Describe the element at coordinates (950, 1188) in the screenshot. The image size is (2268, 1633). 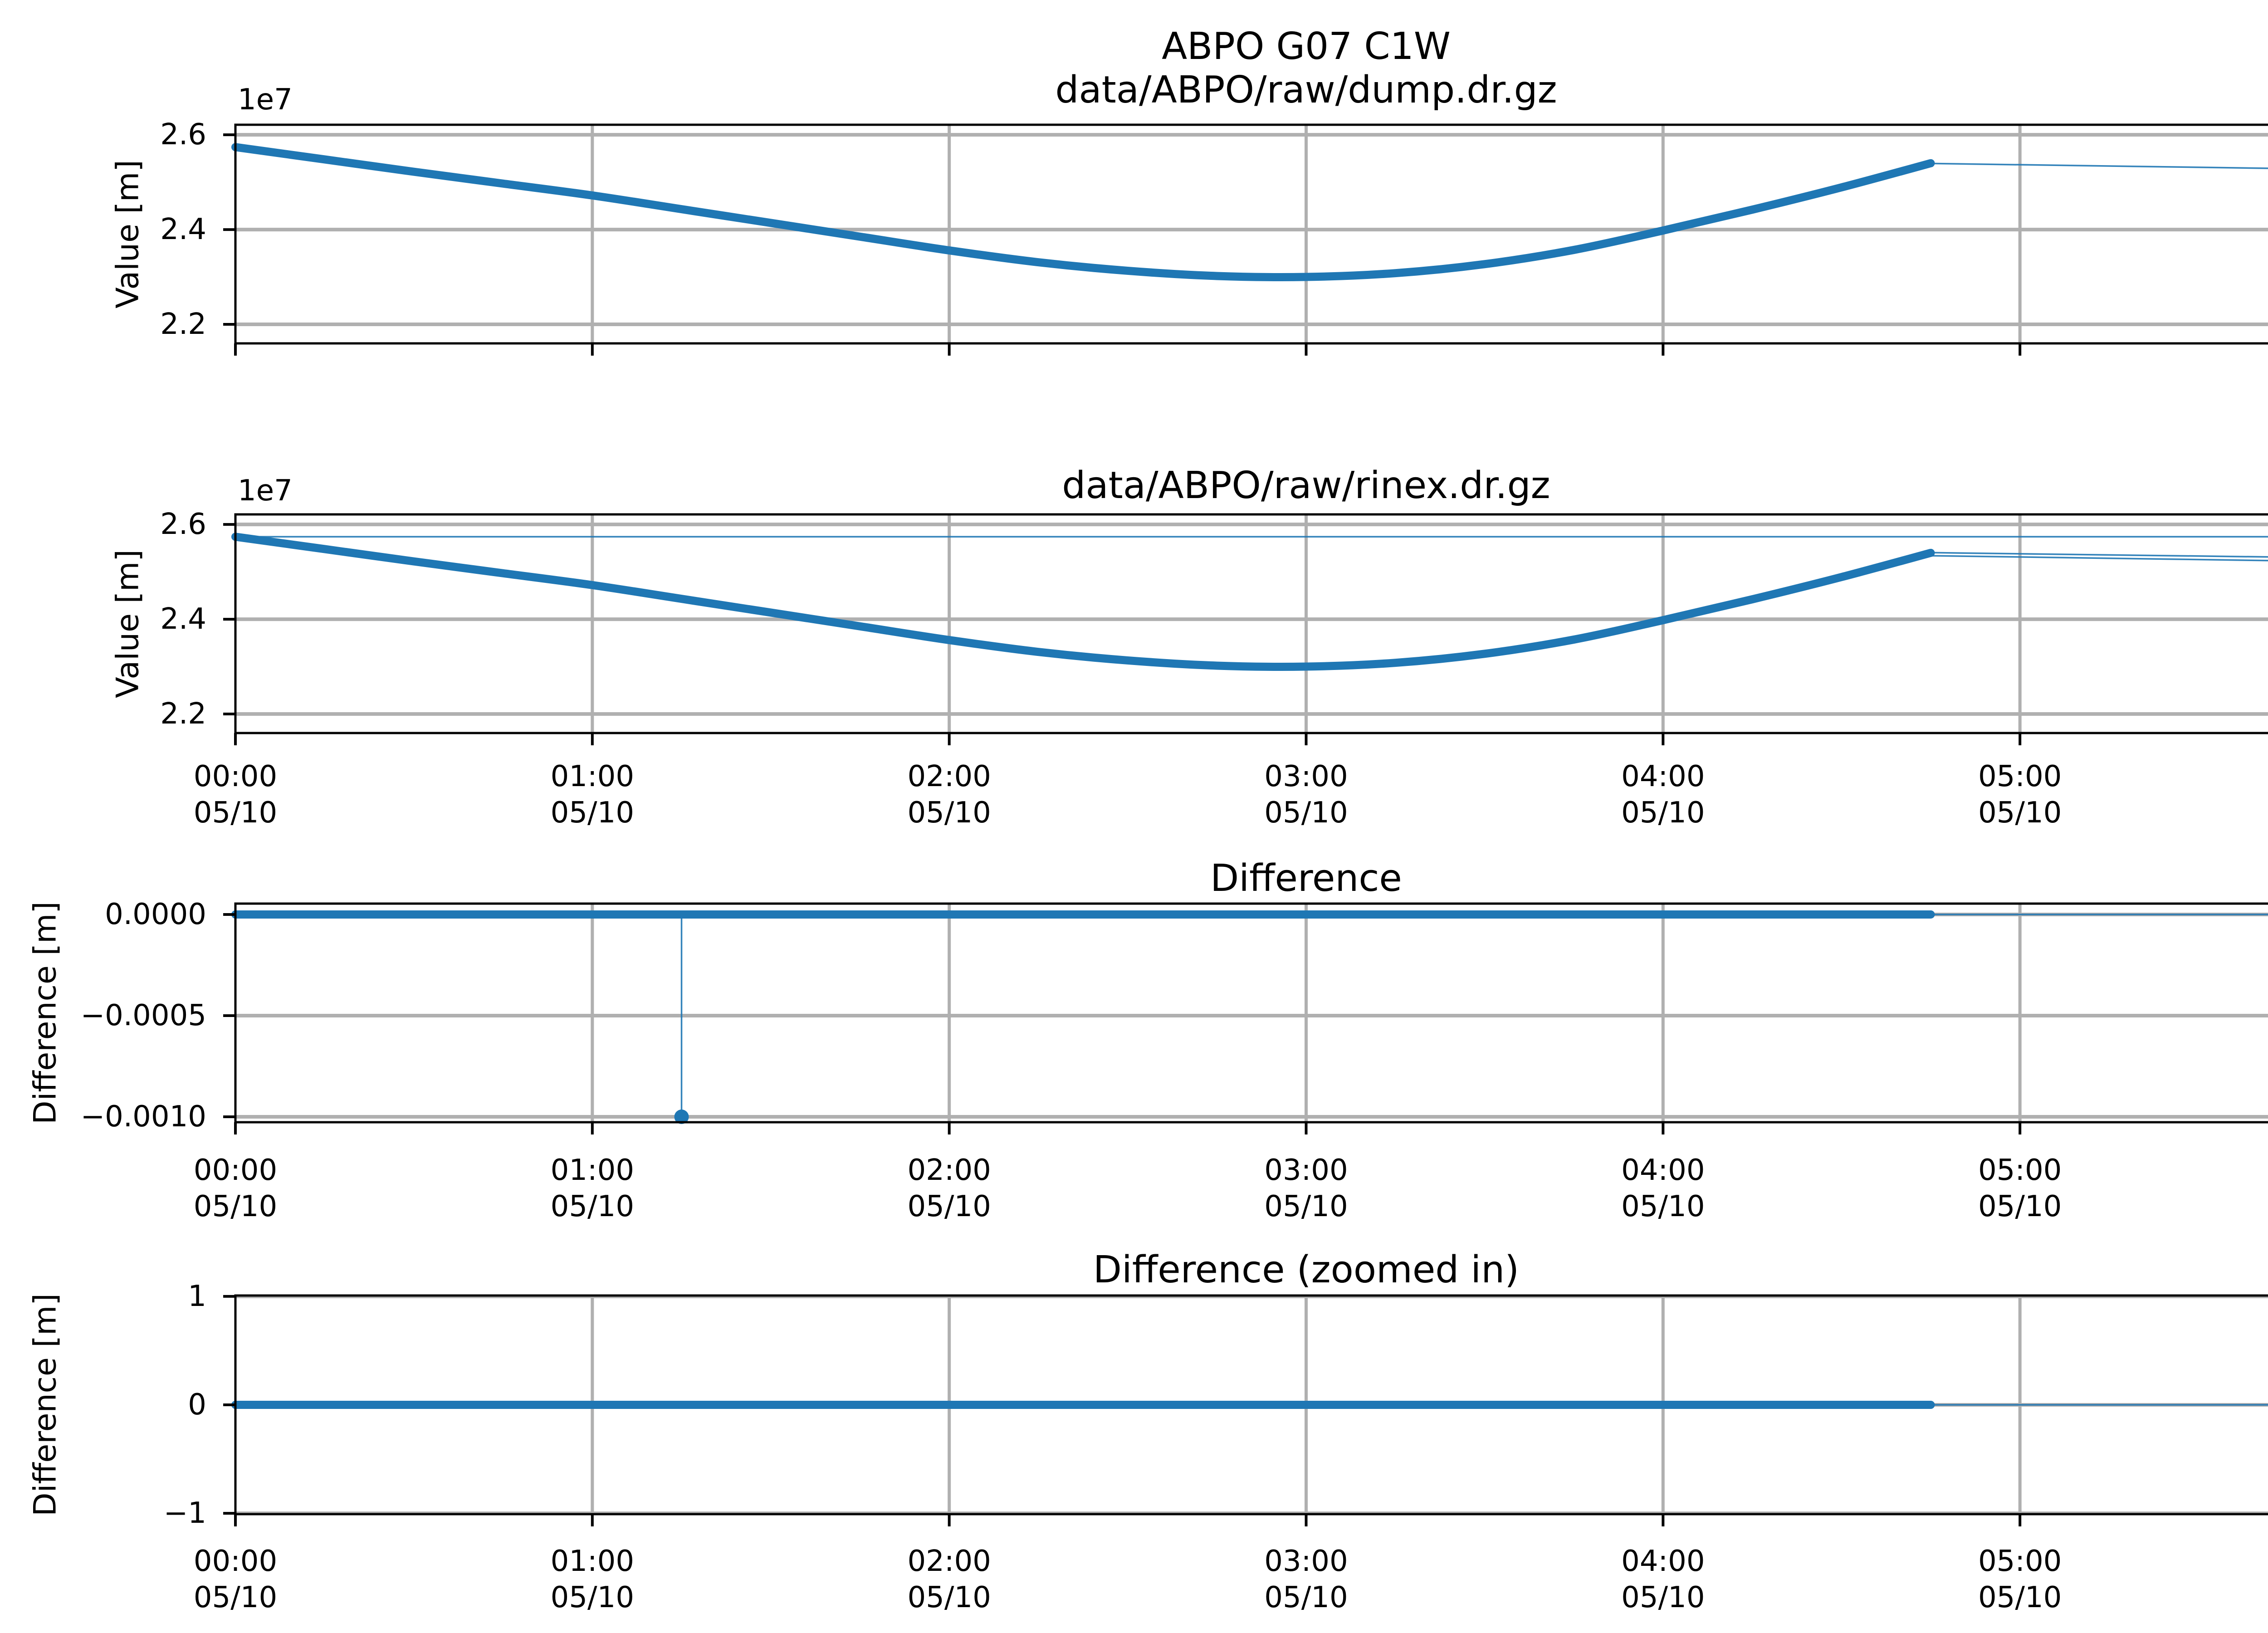
I see `panel3-x-tick-label: 02:00 05/10` at that location.